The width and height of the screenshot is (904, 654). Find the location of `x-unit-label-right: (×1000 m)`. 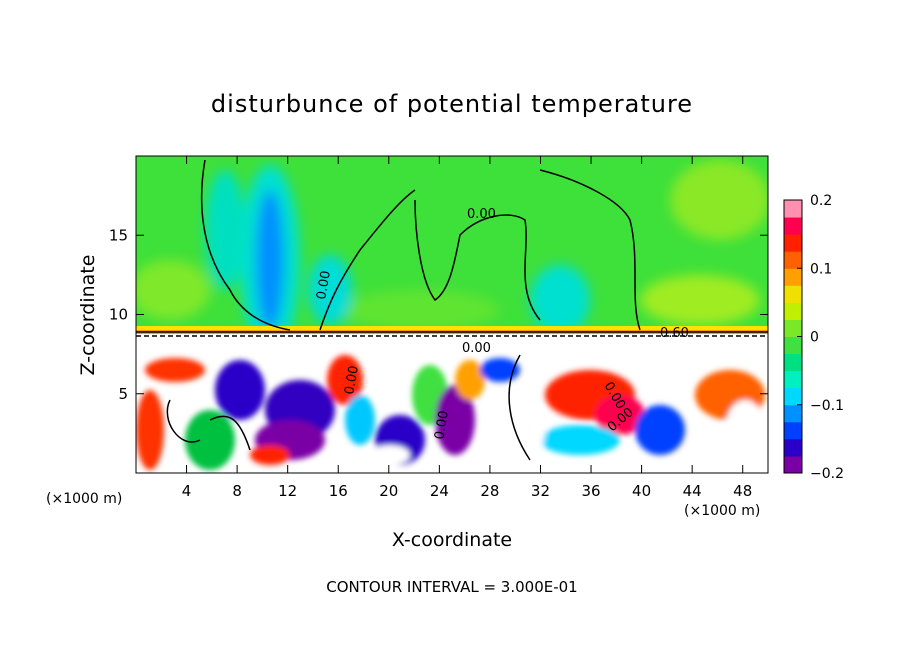

x-unit-label-right: (×1000 m) is located at coordinates (722, 511).